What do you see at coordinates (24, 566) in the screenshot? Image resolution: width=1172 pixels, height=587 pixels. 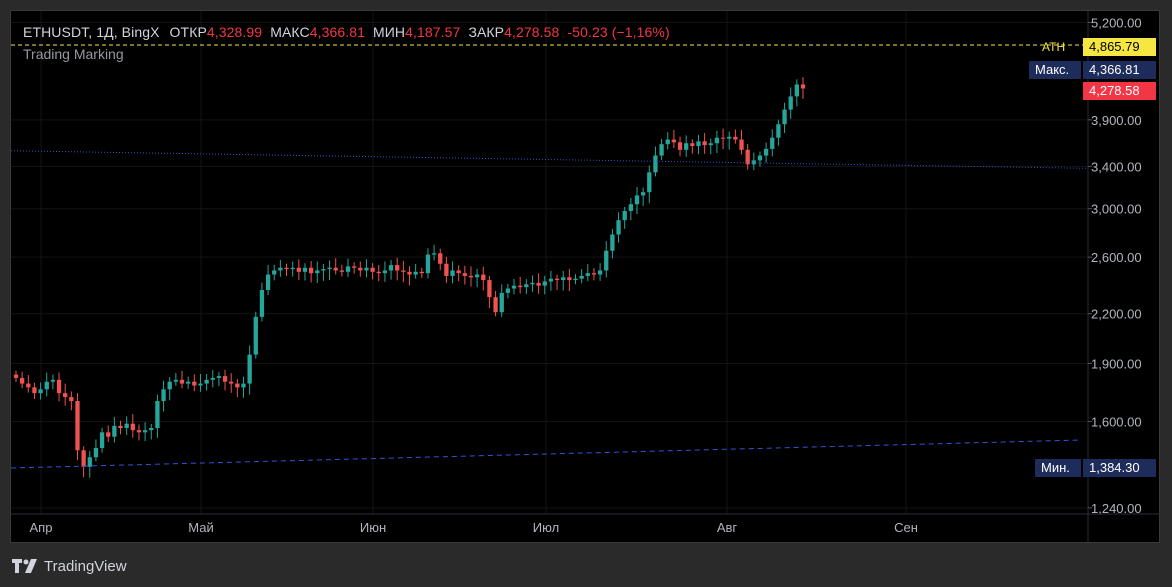 I see `tradingview-logo-icon` at bounding box center [24, 566].